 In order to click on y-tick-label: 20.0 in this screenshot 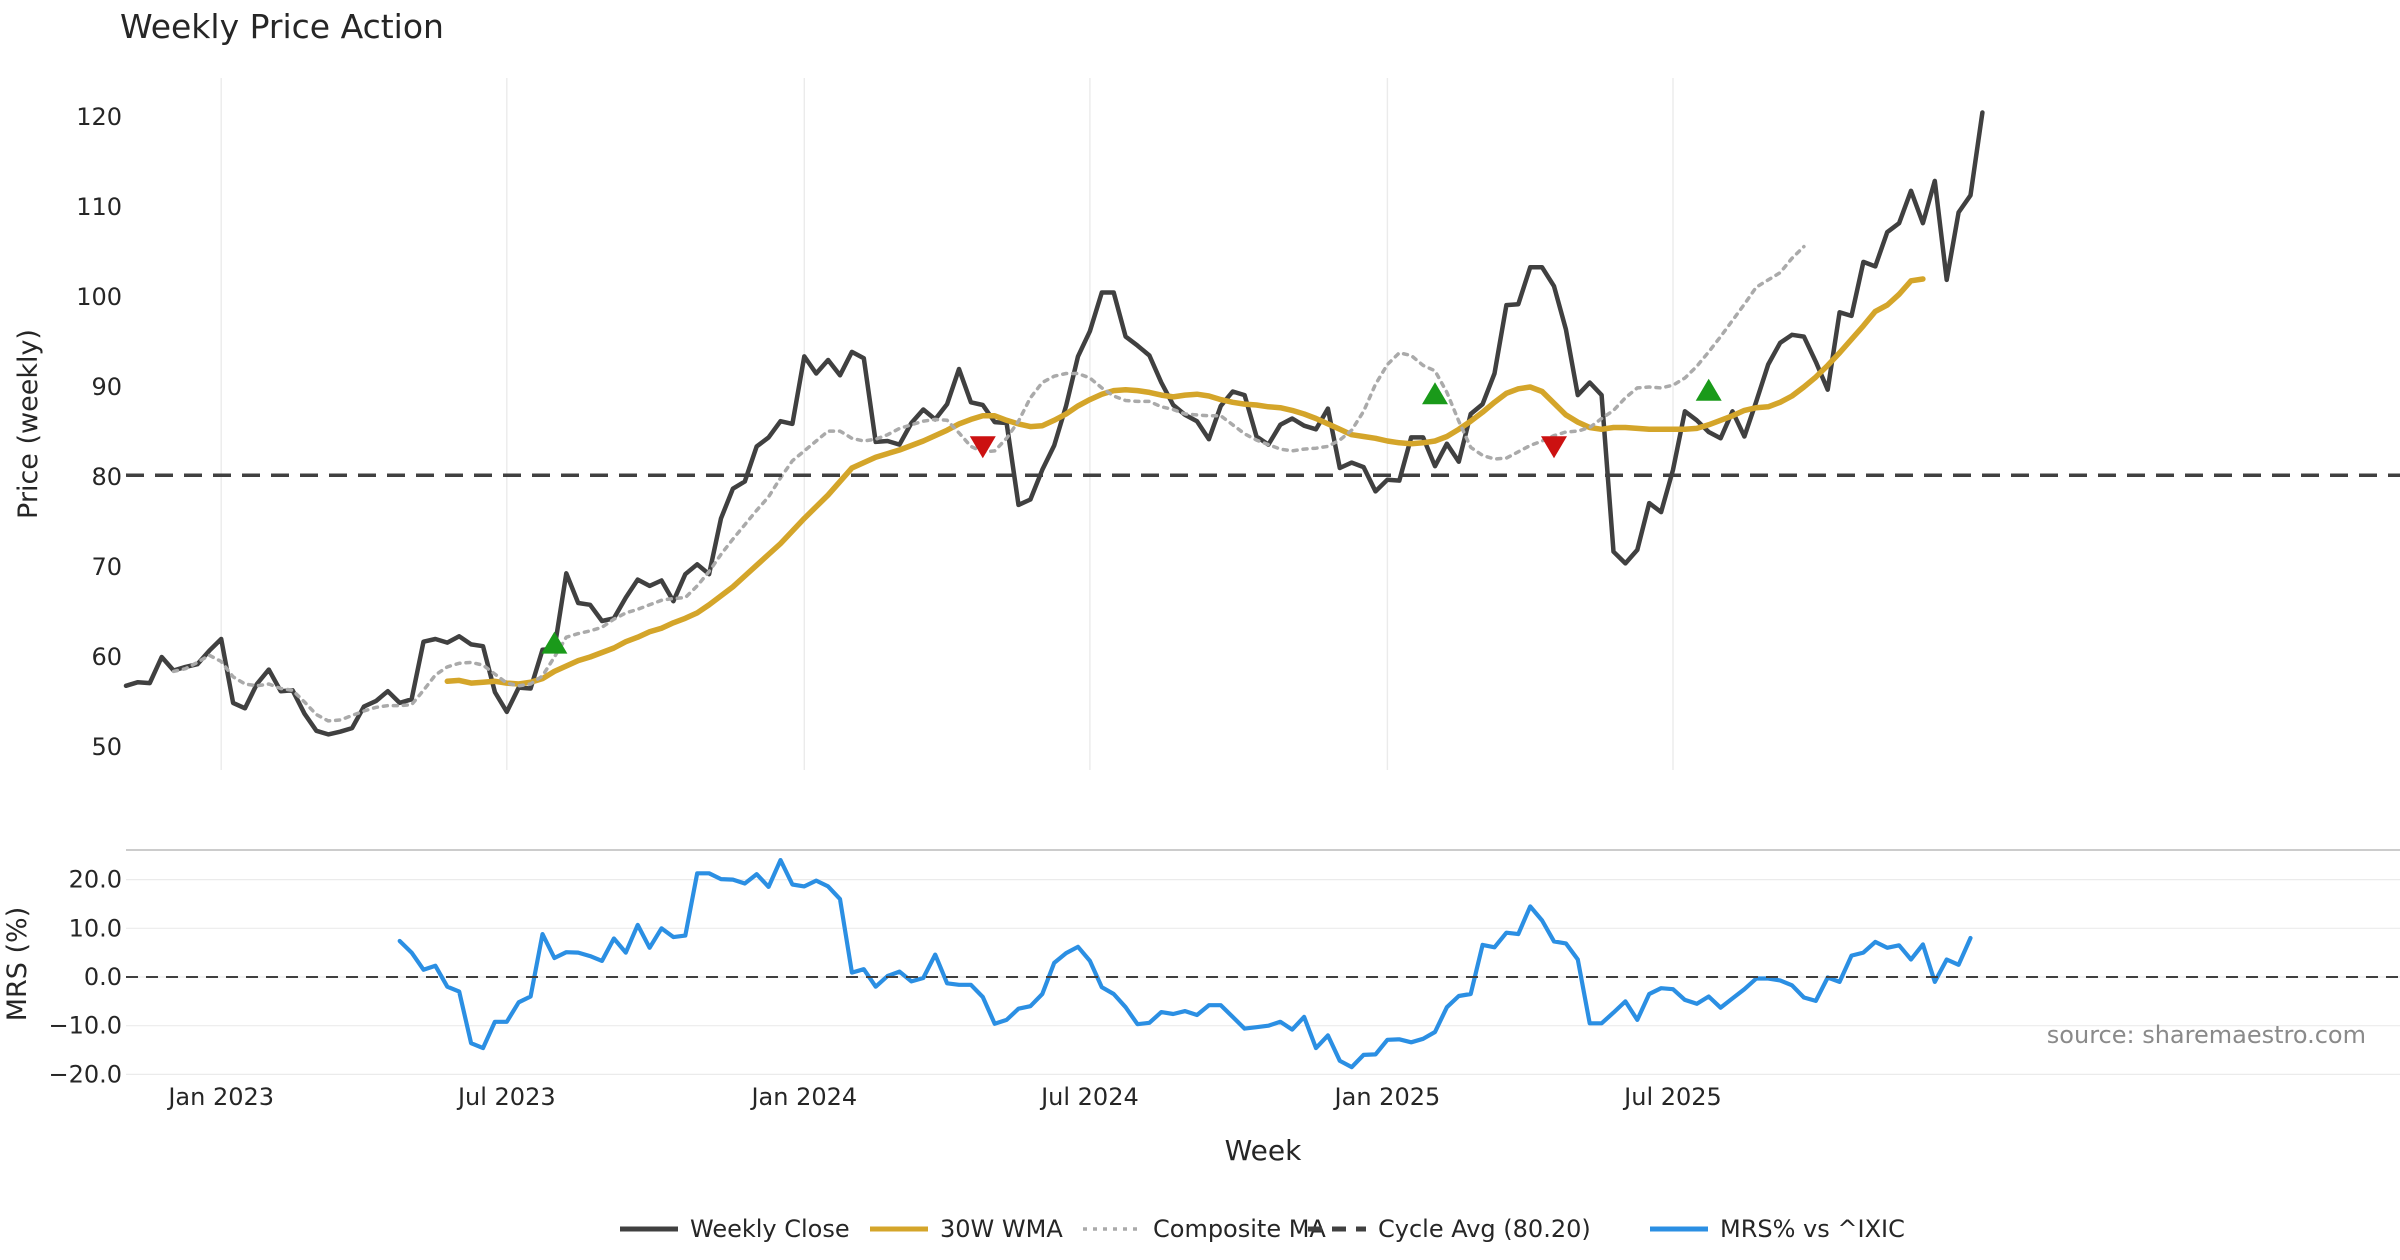, I will do `click(95, 880)`.